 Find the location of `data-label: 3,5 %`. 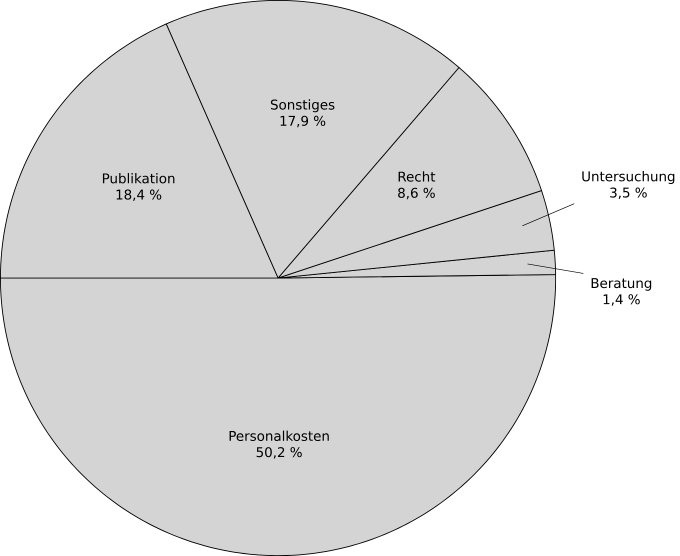

data-label: 3,5 % is located at coordinates (628, 193).